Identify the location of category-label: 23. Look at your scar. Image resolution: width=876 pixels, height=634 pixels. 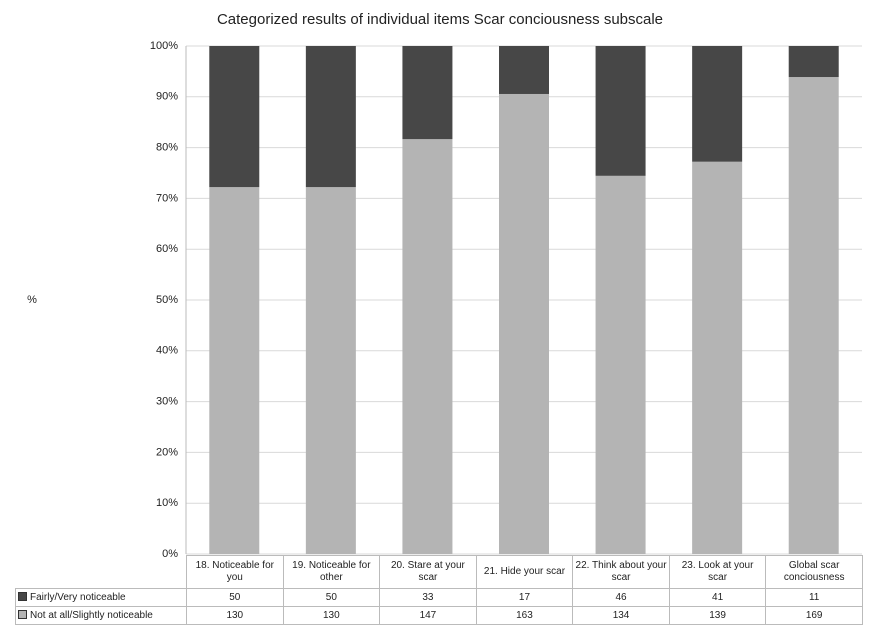
(717, 572).